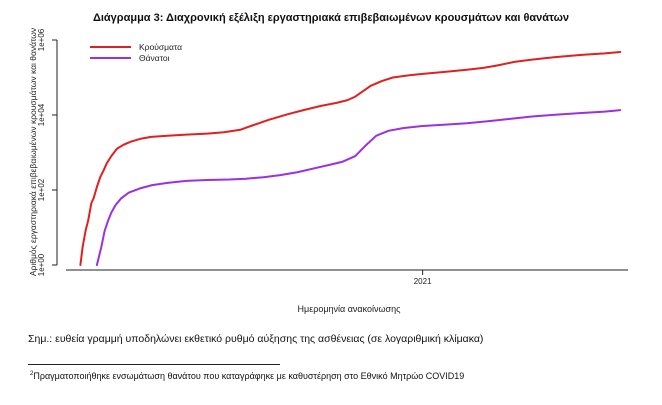  Describe the element at coordinates (154, 58) in the screenshot. I see `legend-label-2: Θάνατοι` at that location.